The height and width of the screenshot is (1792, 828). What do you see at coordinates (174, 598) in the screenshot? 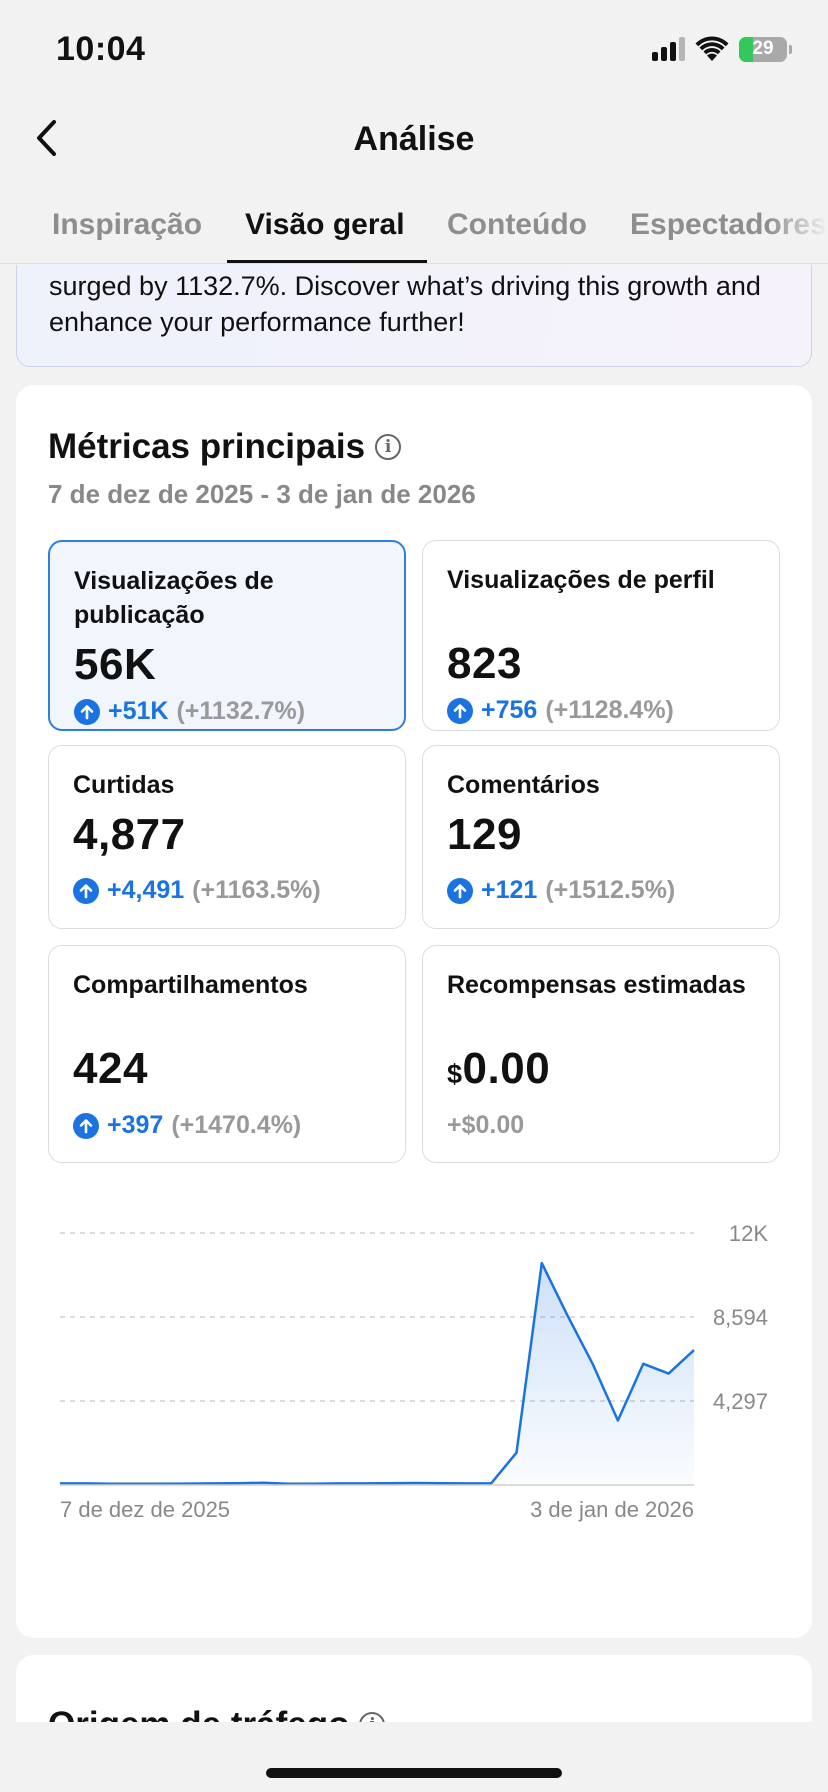
I see `metric-label: Visualizações de publicação` at bounding box center [174, 598].